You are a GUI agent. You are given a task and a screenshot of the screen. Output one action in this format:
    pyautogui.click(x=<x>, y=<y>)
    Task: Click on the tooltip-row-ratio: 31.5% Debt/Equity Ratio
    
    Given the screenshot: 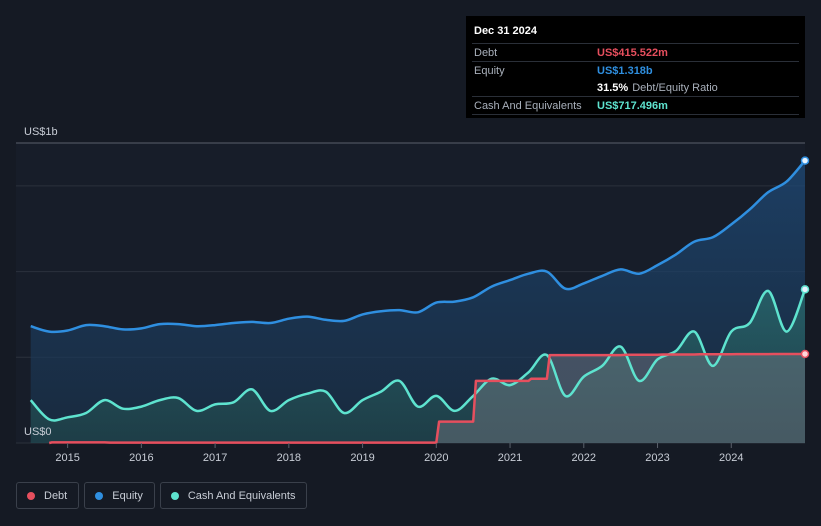 What is the action you would take?
    pyautogui.click(x=635, y=87)
    